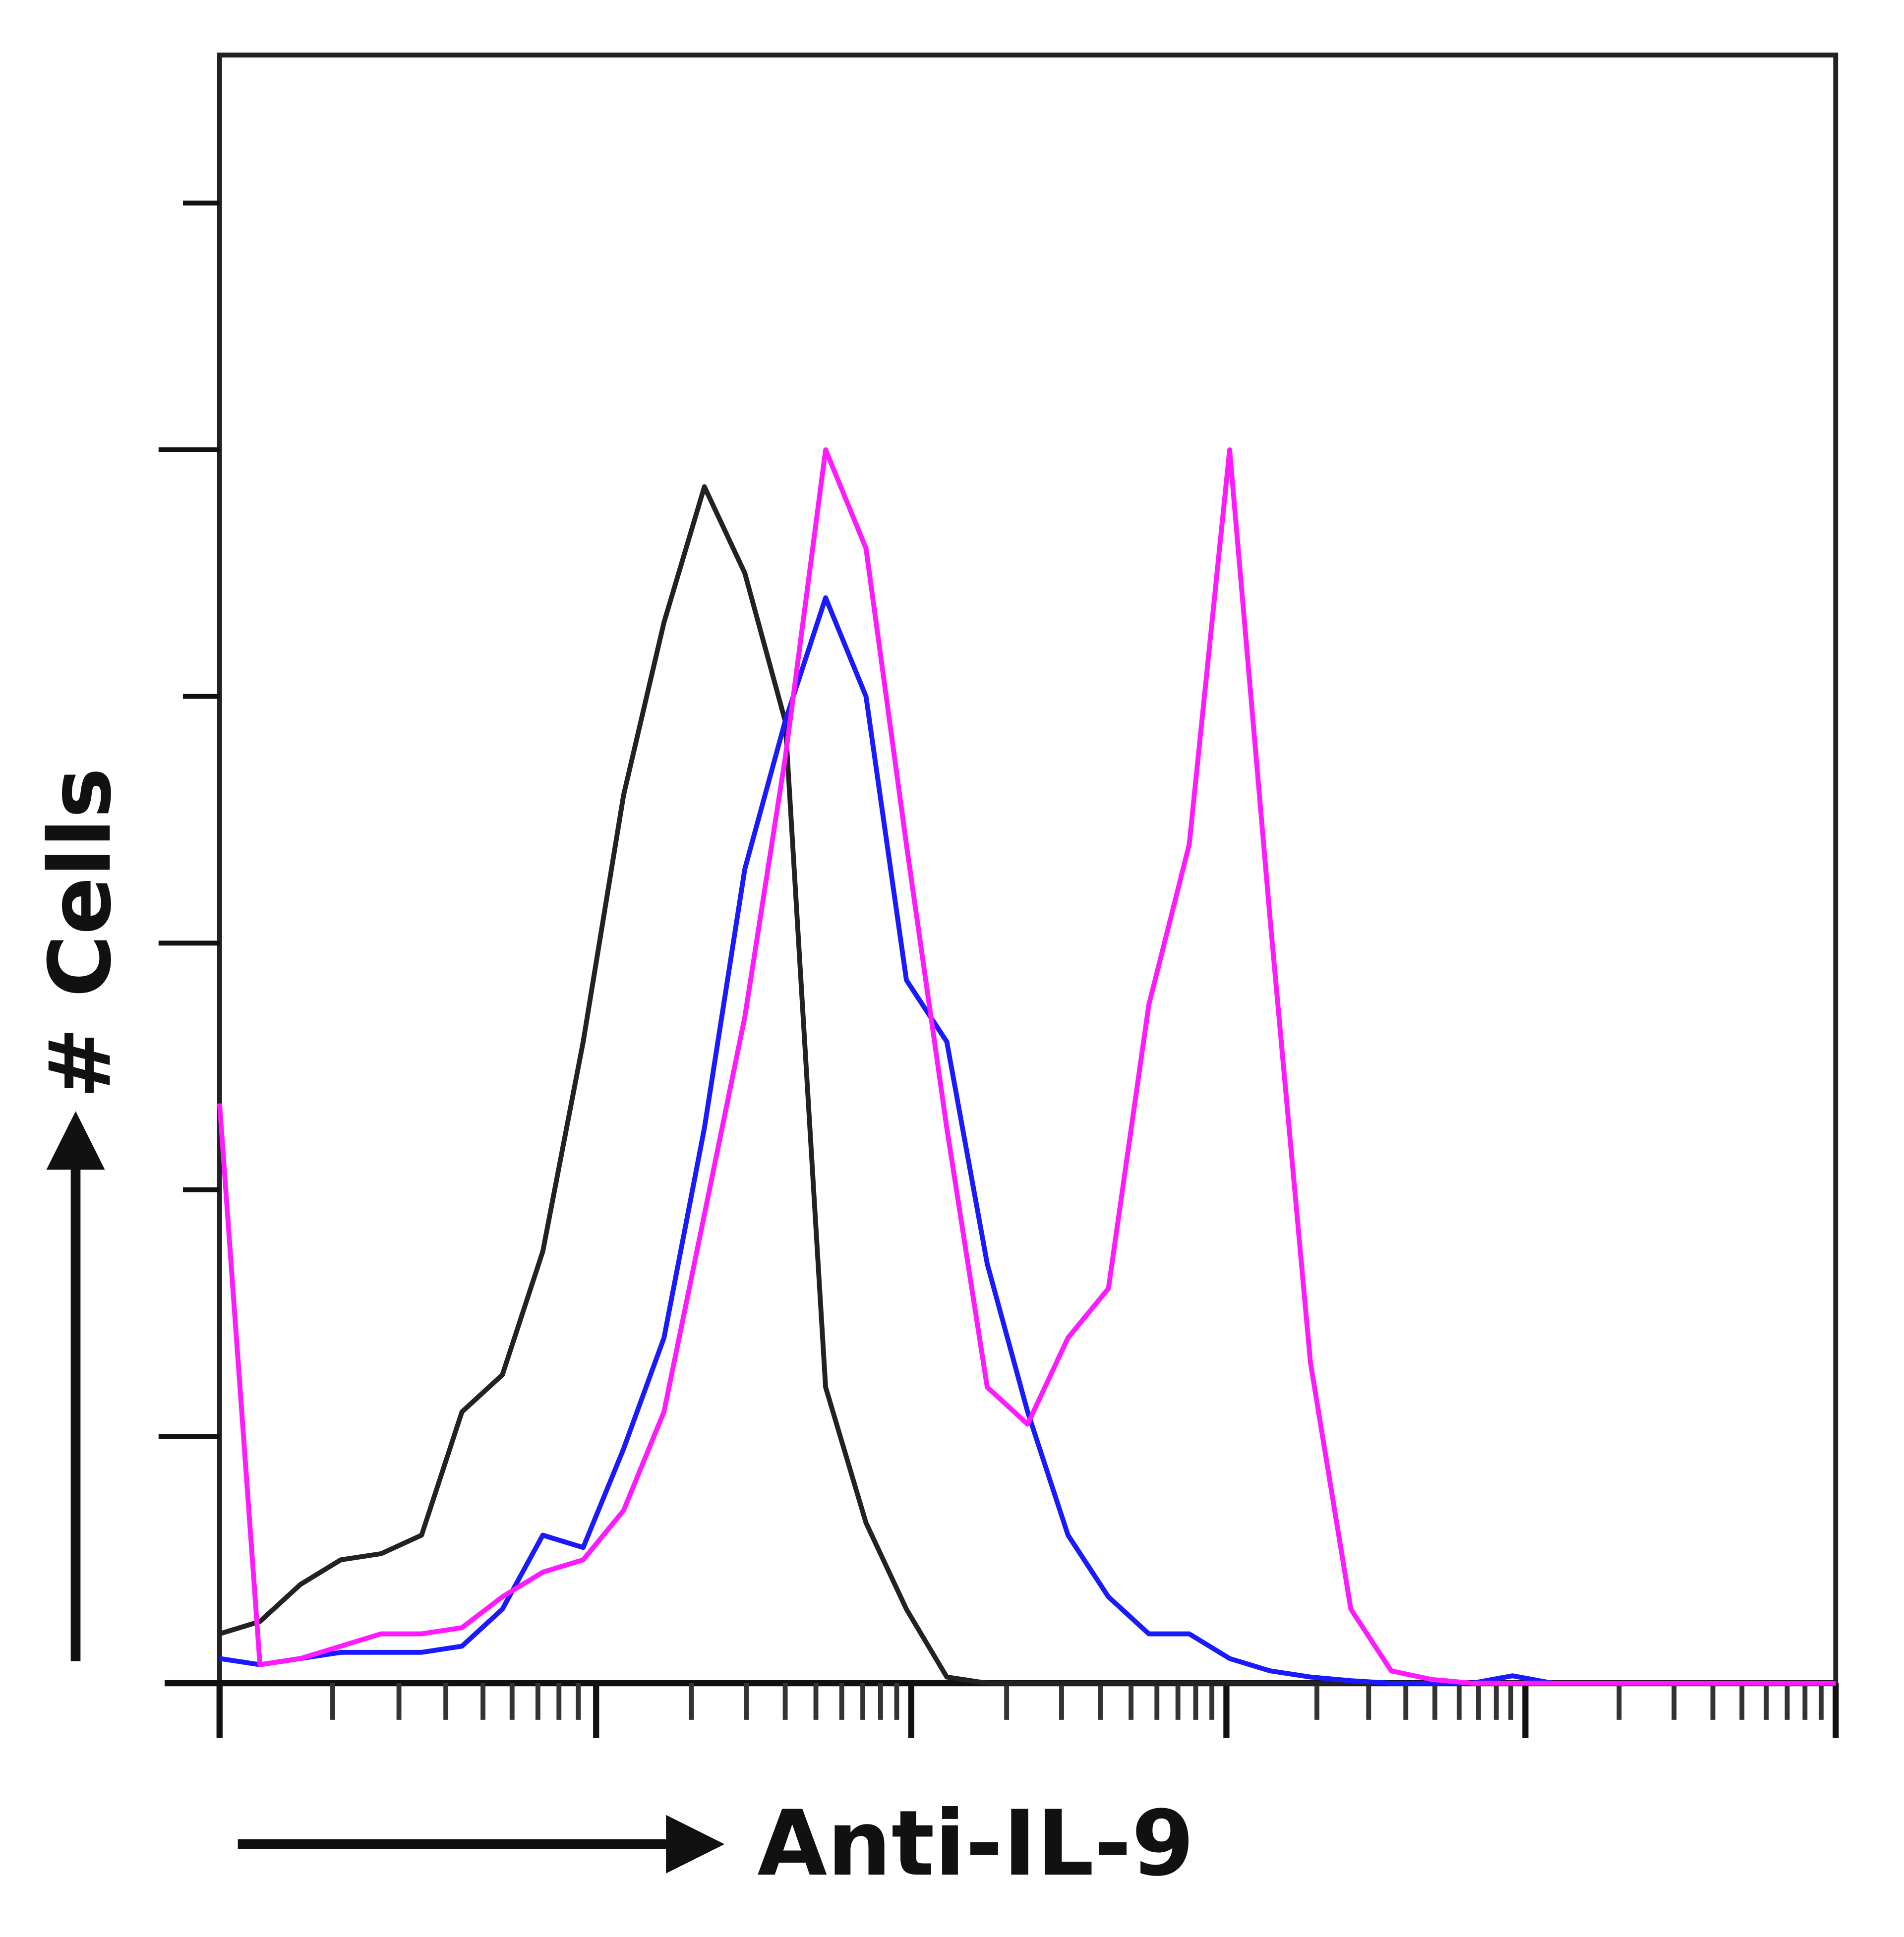 The height and width of the screenshot is (1937, 1904). What do you see at coordinates (80, 933) in the screenshot?
I see `y-axis-label: # Cells` at bounding box center [80, 933].